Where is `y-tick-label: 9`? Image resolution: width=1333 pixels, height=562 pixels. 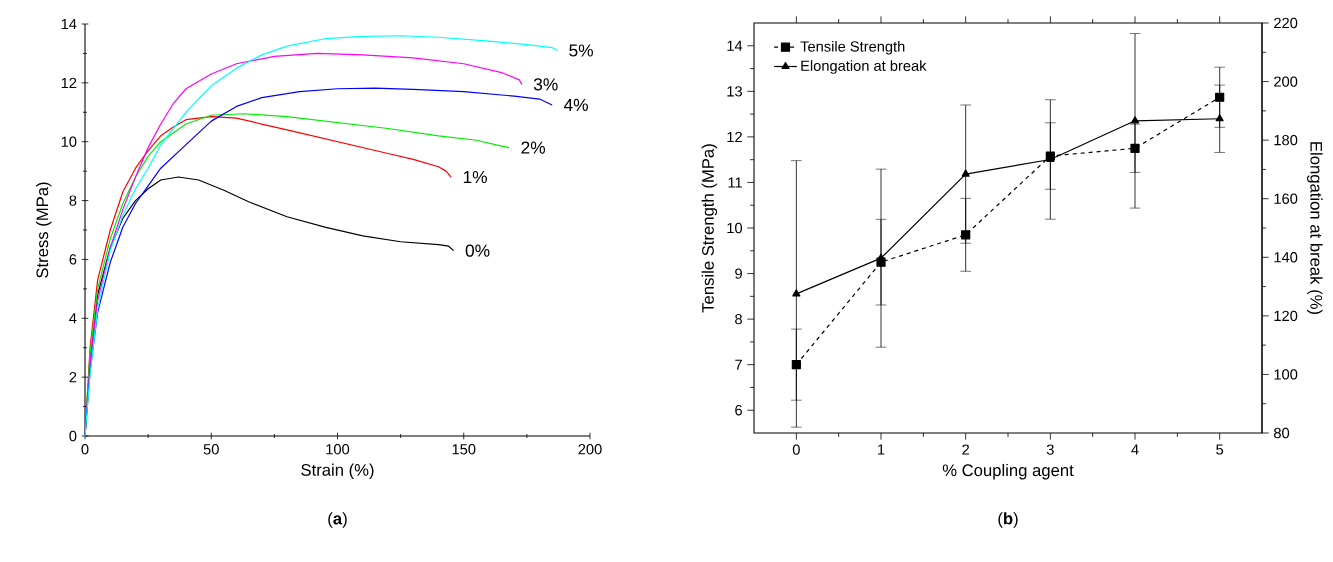
y-tick-label: 9 is located at coordinates (738, 273).